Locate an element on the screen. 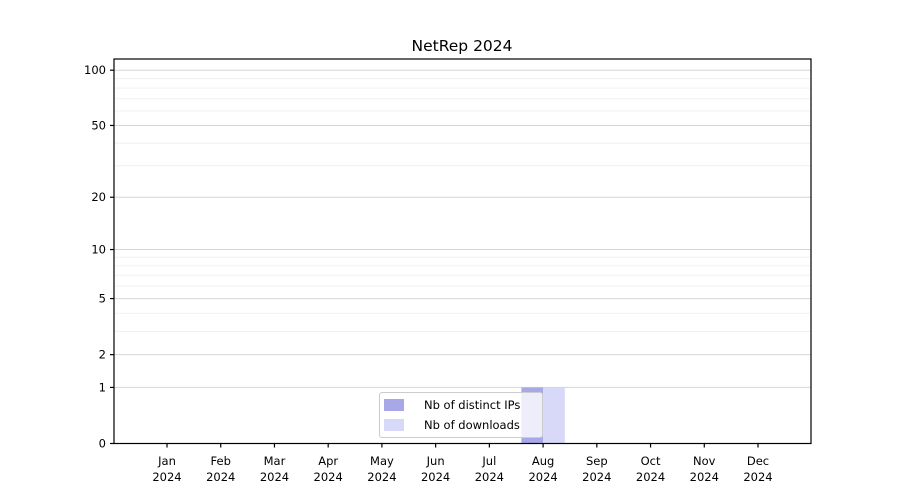  y-tick-label-2: 2 is located at coordinates (102, 355).